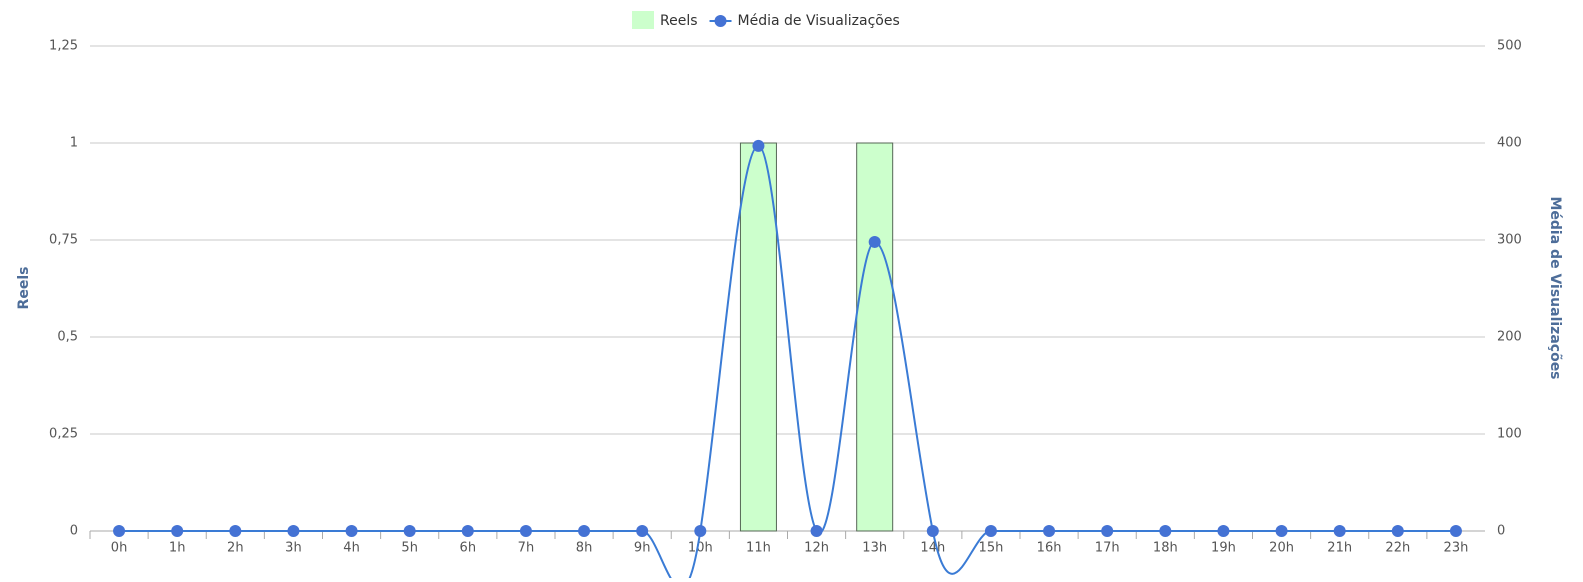 The image size is (1583, 582). I want to click on x-tick-label: 4h, so click(351, 548).